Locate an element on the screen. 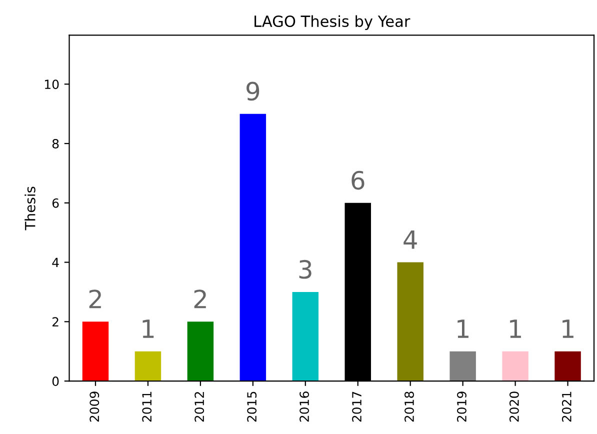 This screenshot has height=434, width=597. x-tick-label: 2021 is located at coordinates (567, 407).